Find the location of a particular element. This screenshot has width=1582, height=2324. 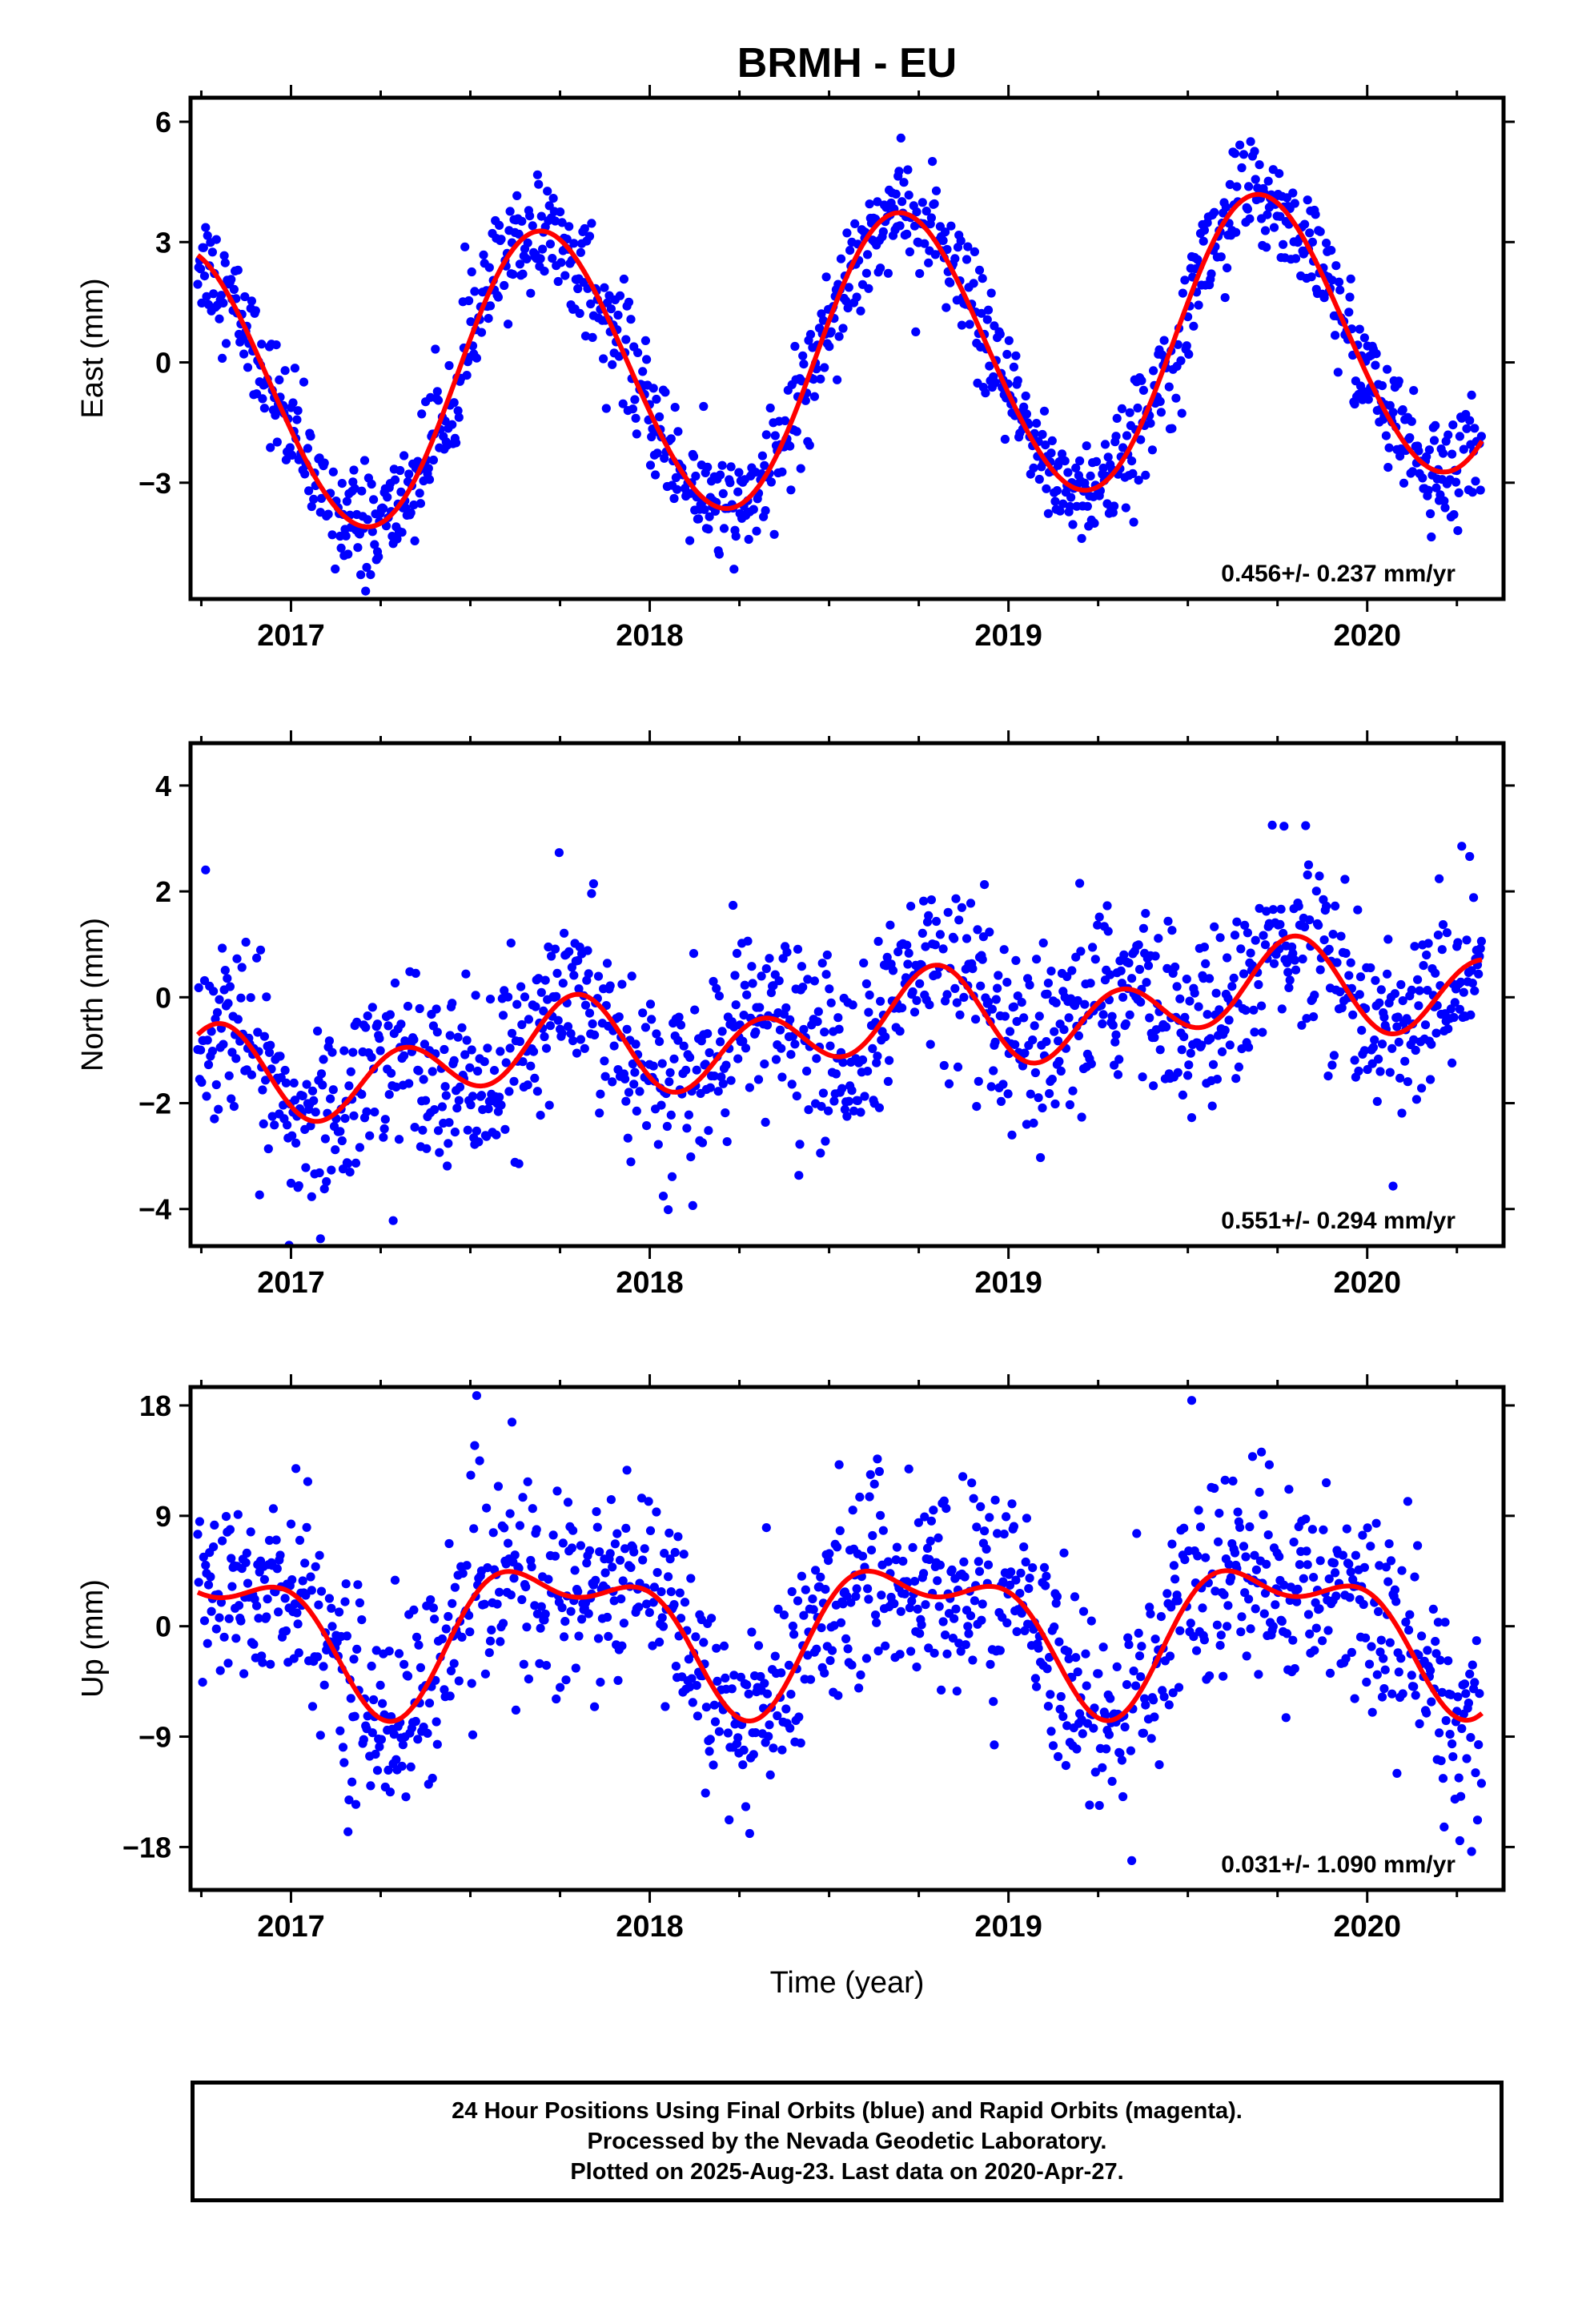

fit-line is located at coordinates (840, 1646).